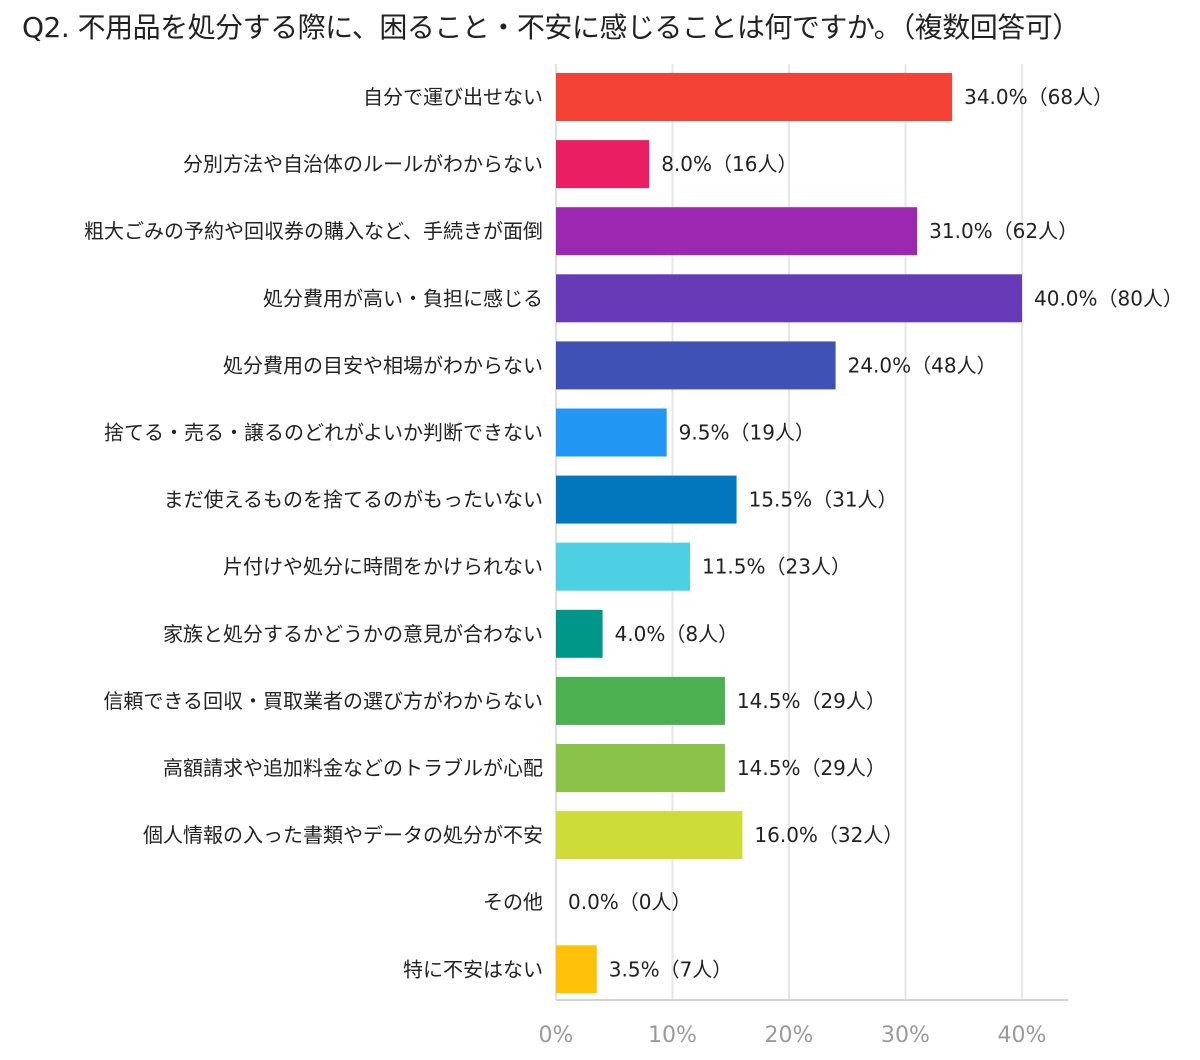  Describe the element at coordinates (323, 433) in the screenshot. I see `category-label: 捨てる・売る・譲るのどれがよいか判断できない` at that location.